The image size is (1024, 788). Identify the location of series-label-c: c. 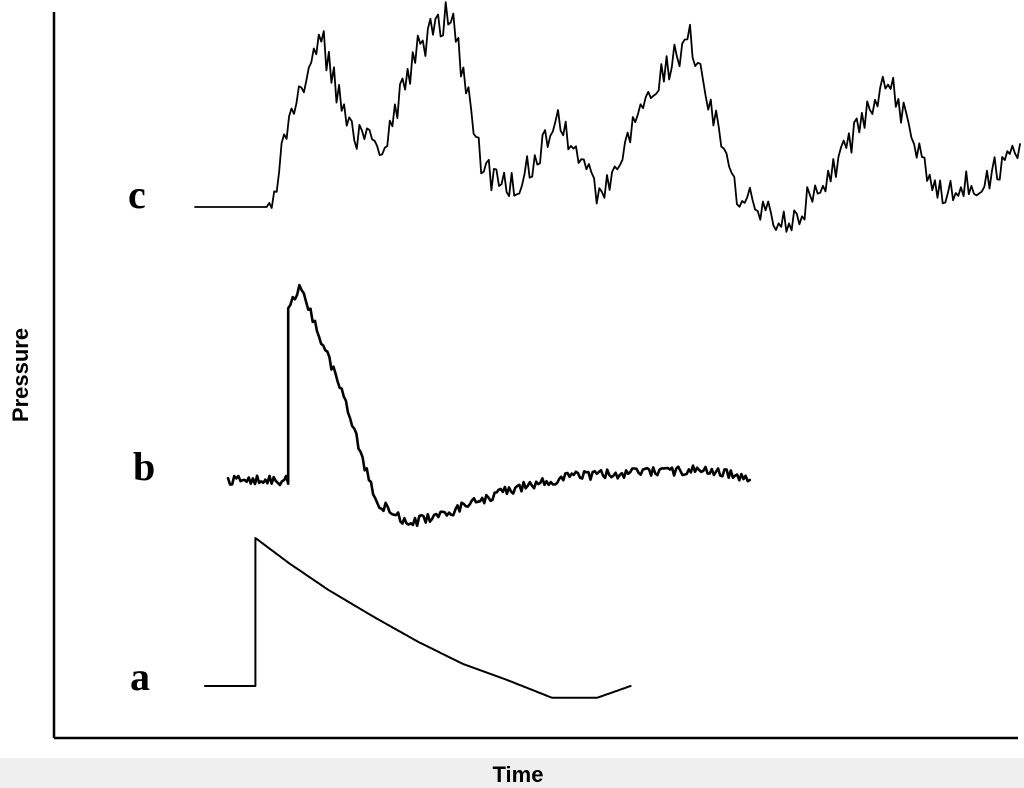
(137, 194).